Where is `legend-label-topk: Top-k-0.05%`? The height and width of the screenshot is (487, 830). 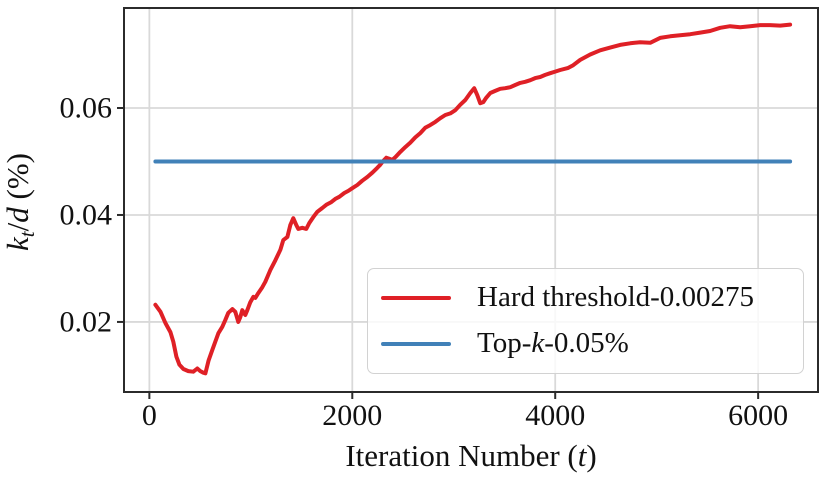
legend-label-topk: Top-k-0.05% is located at coordinates (553, 343).